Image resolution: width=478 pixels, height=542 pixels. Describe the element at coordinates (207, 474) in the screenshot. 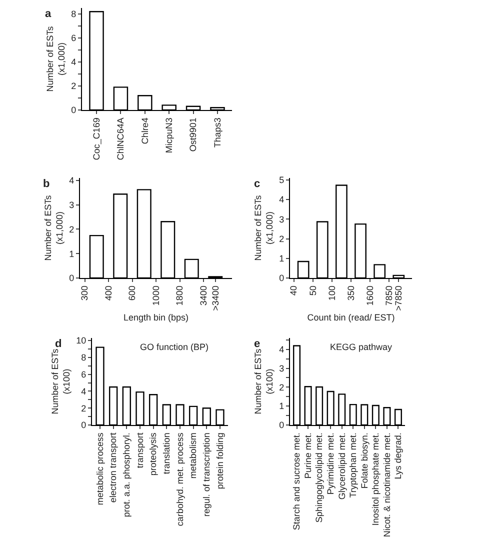

I see `x-tick-label: regul. of transcription` at that location.